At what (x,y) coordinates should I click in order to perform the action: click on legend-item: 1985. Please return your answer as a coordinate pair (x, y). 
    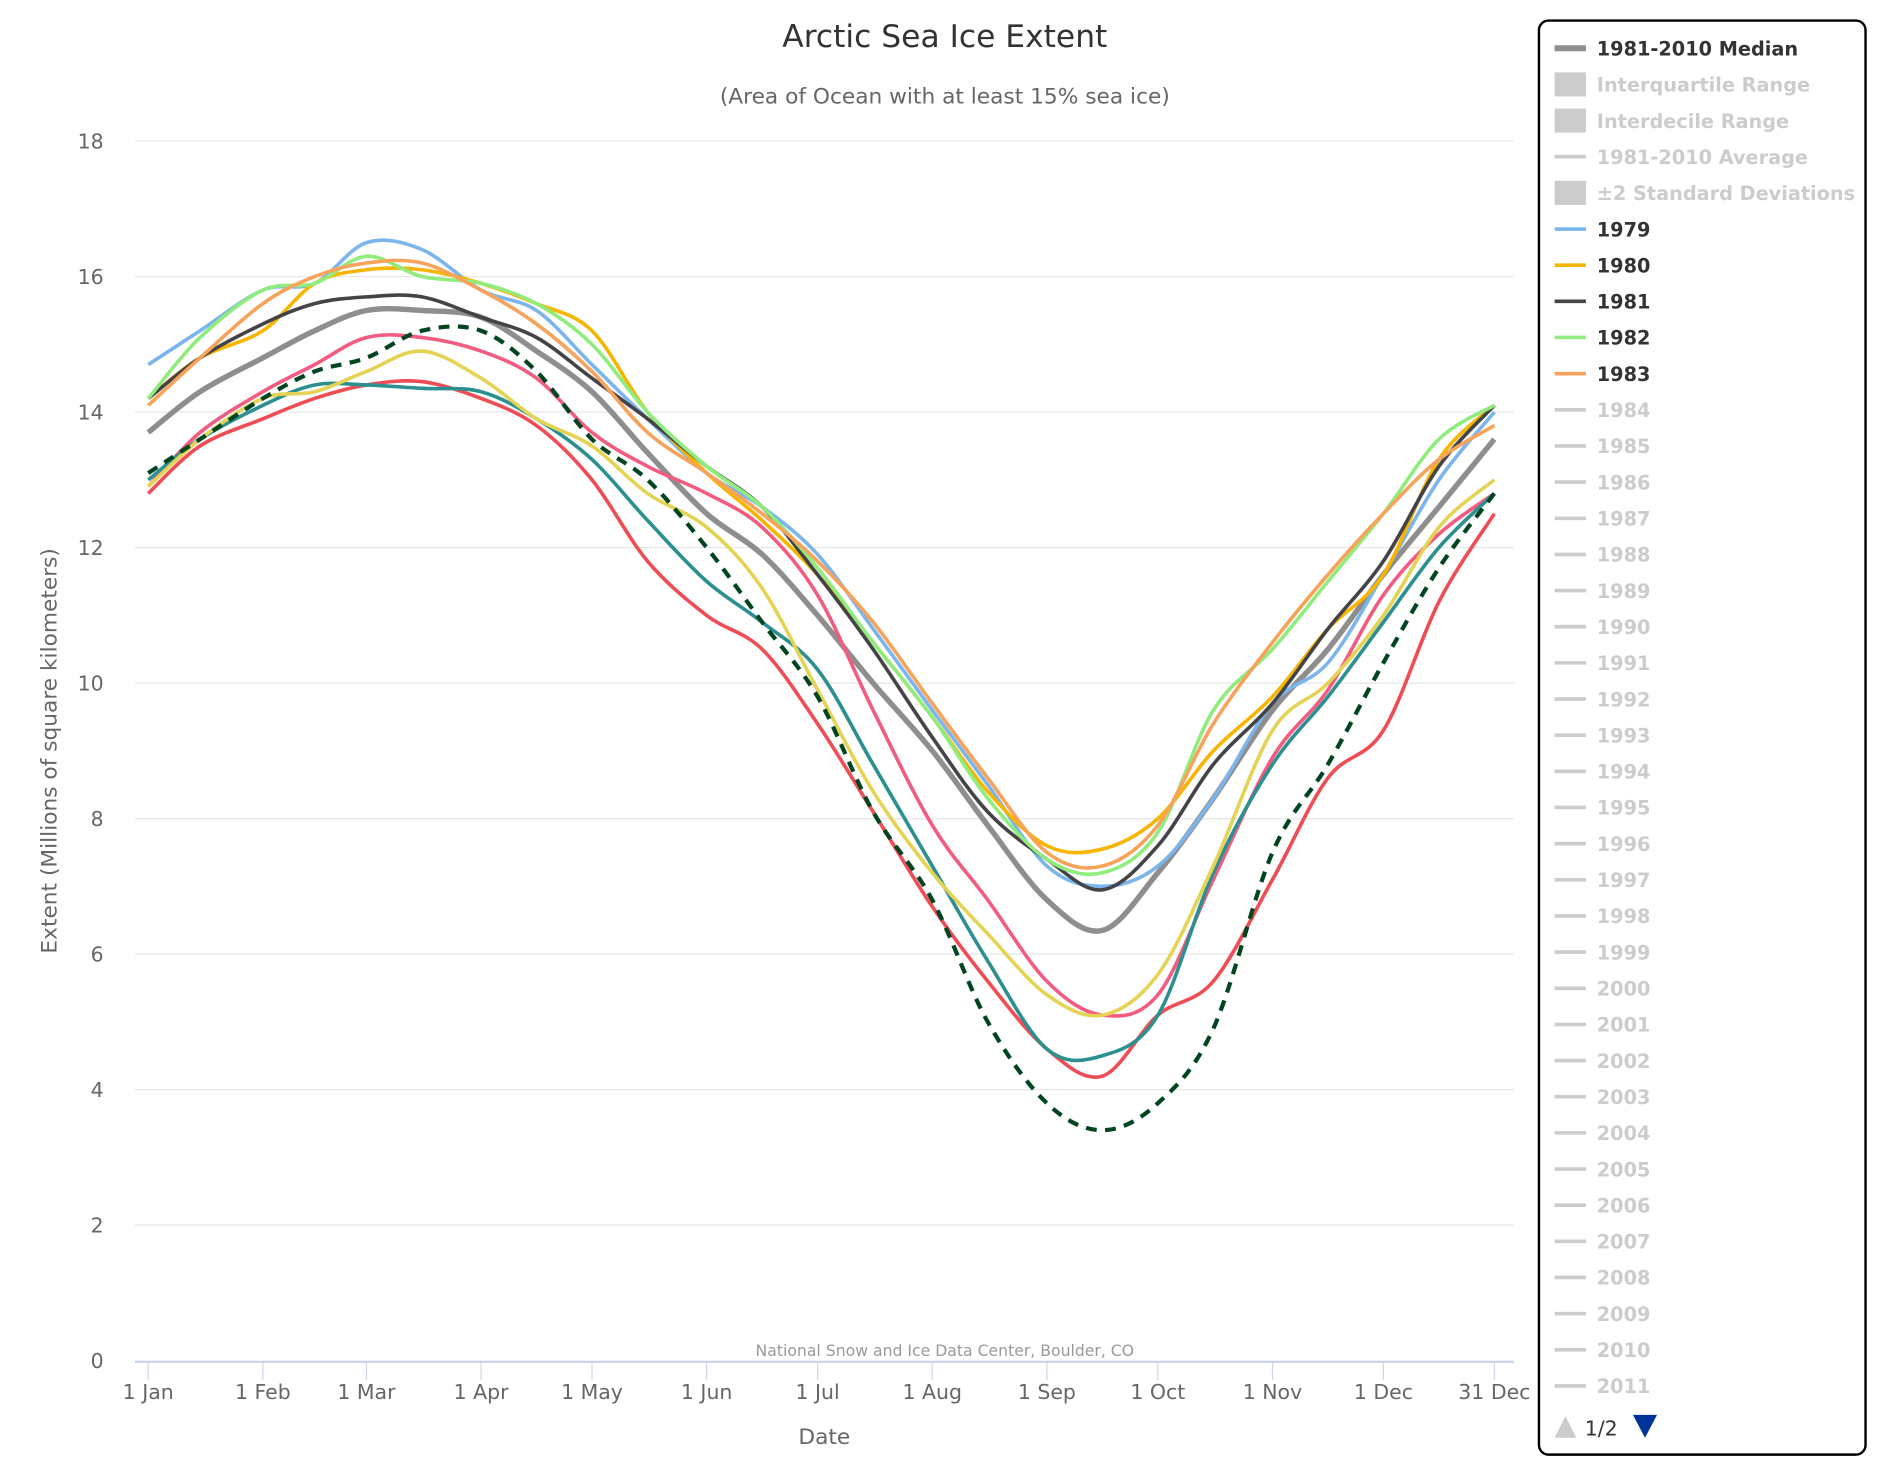
    Looking at the image, I should click on (1602, 446).